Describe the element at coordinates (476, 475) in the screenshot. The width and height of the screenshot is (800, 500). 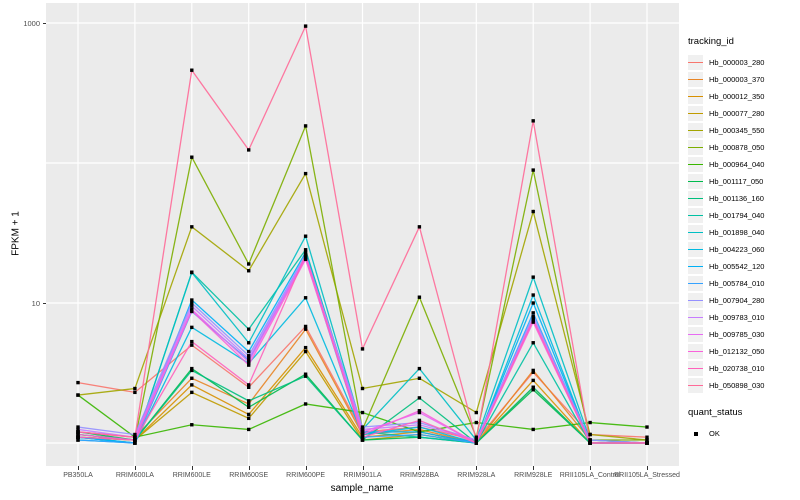
I see `x-tick-label: RRIM928LA` at that location.